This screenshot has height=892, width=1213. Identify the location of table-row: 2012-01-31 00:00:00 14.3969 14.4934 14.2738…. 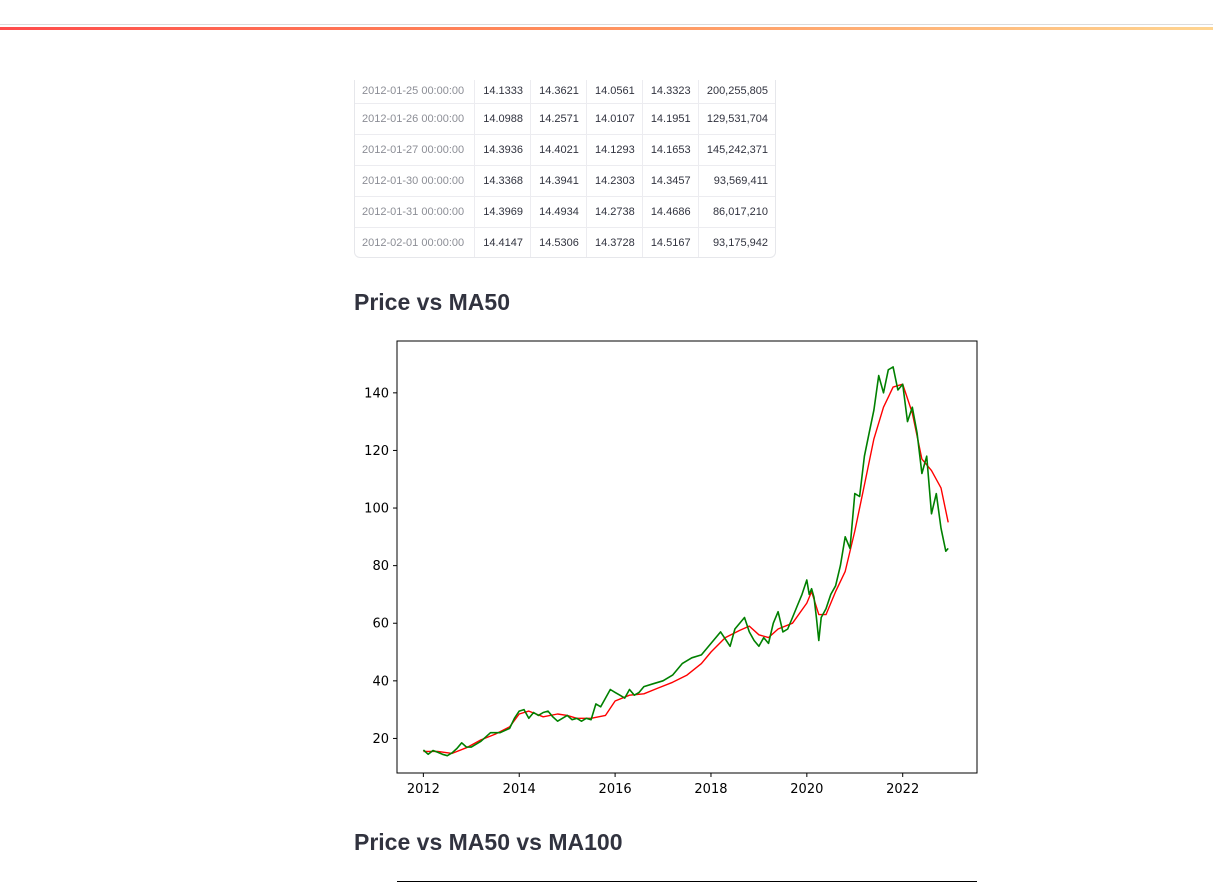
(565, 212).